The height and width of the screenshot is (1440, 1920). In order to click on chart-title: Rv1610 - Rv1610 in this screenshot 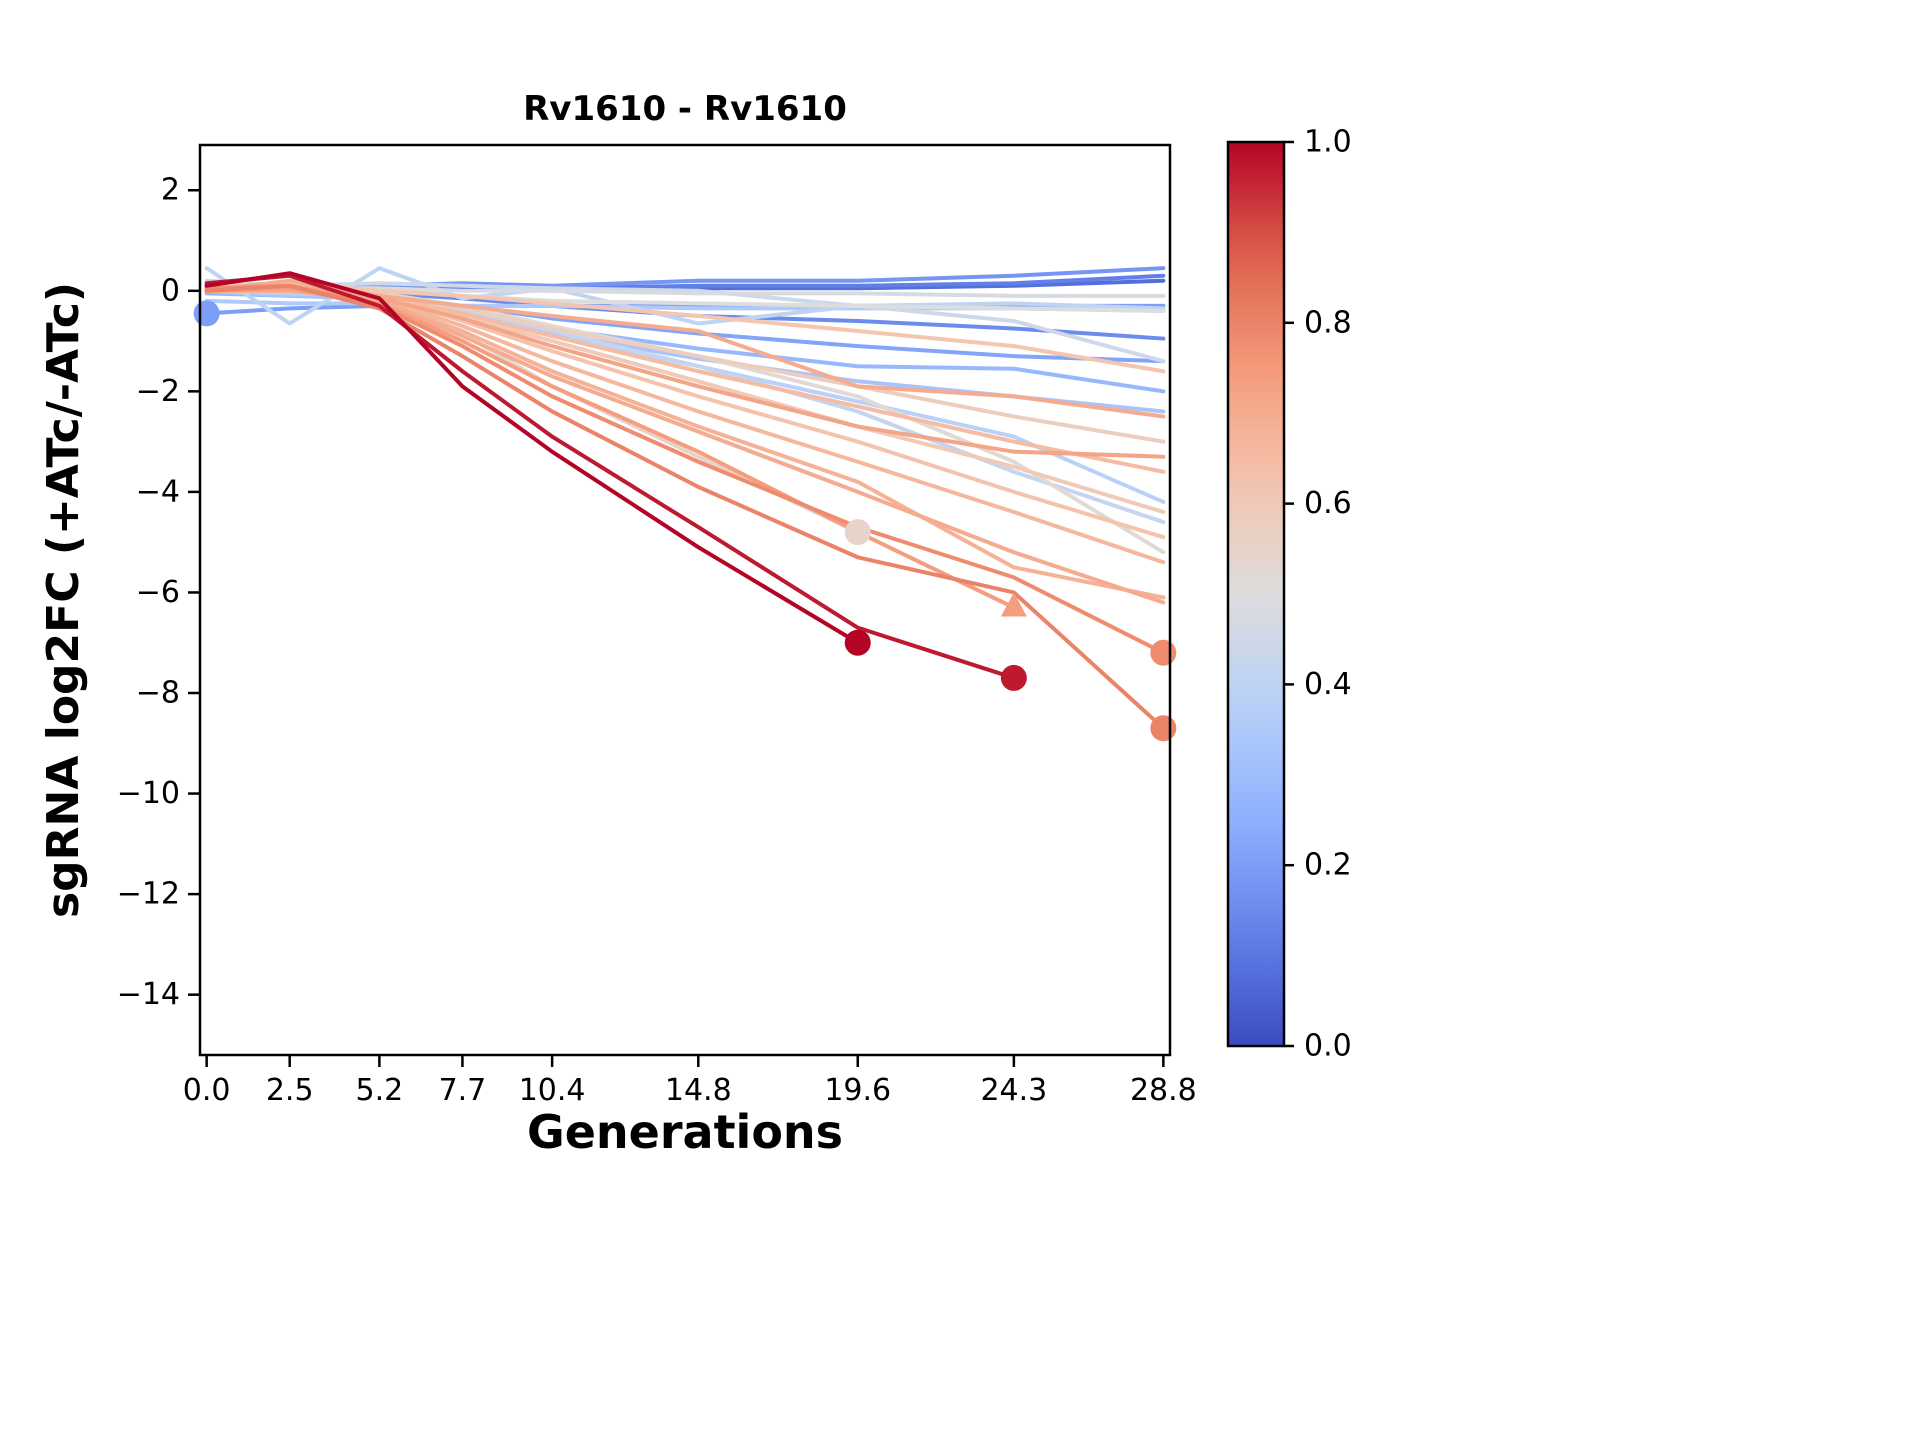, I will do `click(685, 109)`.